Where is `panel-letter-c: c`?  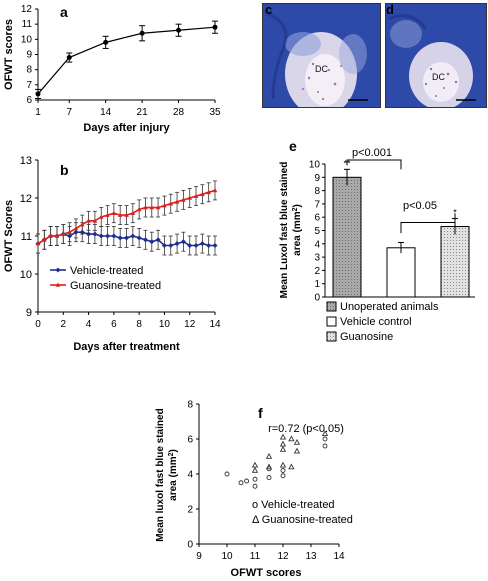 panel-letter-c: c is located at coordinates (269, 9).